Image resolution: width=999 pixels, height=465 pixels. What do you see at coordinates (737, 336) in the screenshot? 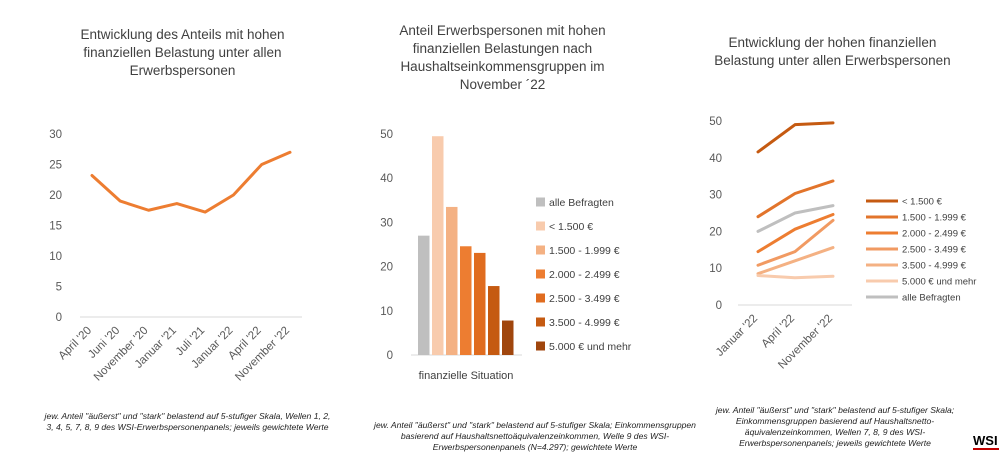
I see `x-tick-label: Januar '22` at bounding box center [737, 336].